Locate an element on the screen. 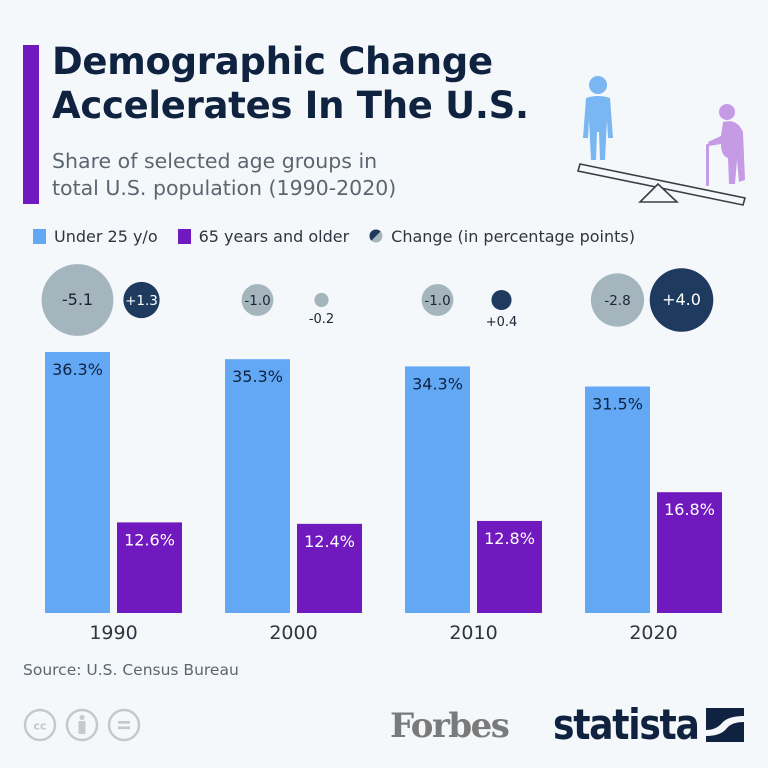  legend-label: Under 25 y/o is located at coordinates (106, 236).